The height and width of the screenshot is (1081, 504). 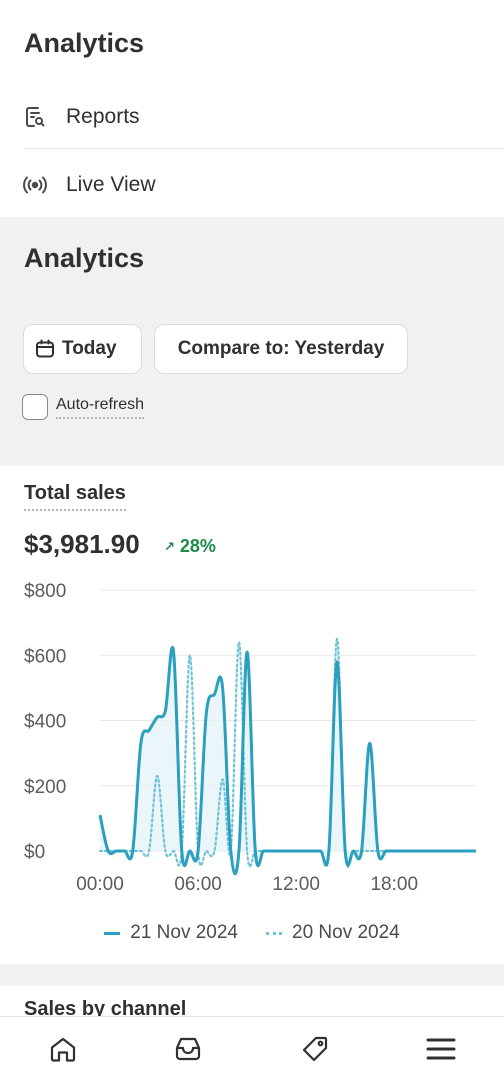 What do you see at coordinates (394, 884) in the screenshot?
I see `x-tick-label: 18:00` at bounding box center [394, 884].